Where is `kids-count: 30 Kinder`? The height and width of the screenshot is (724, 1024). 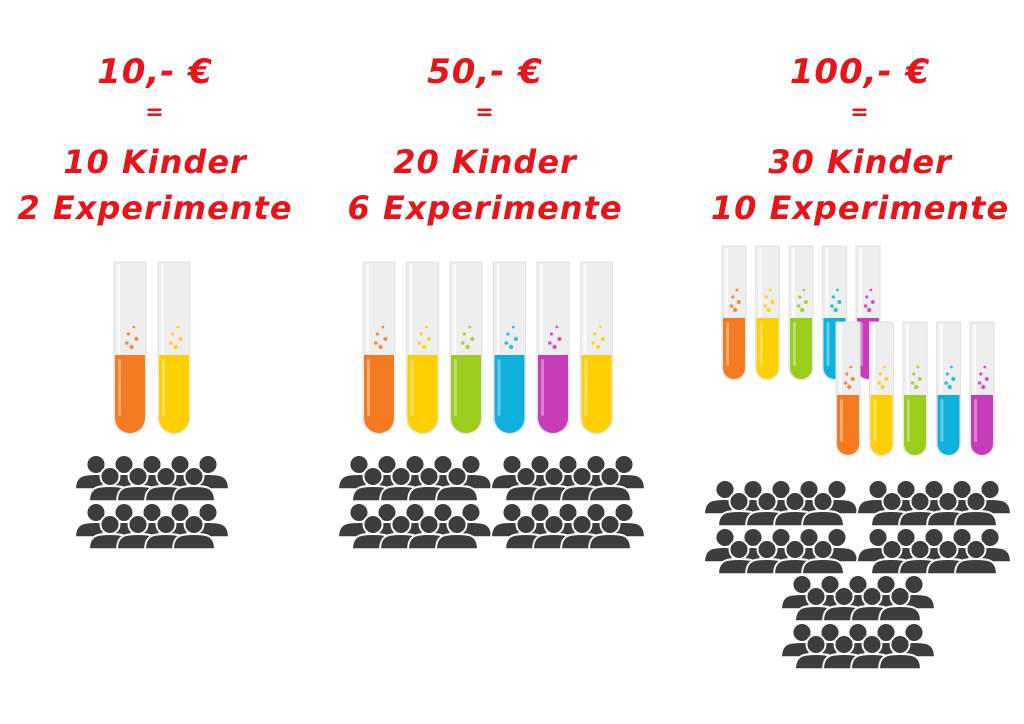
kids-count: 30 Kinder is located at coordinates (860, 162).